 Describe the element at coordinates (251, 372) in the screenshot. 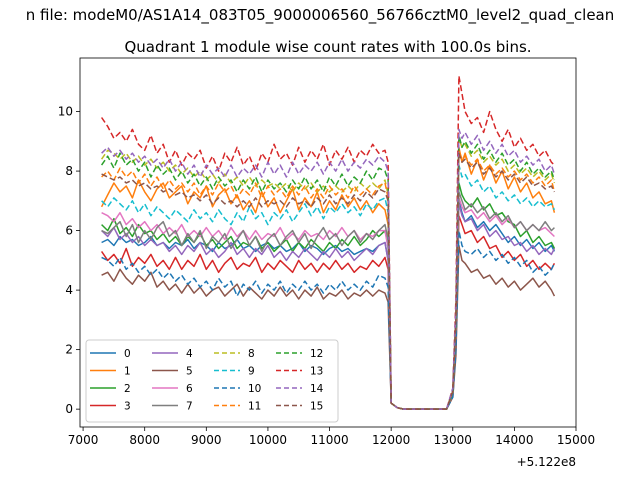

I see `legend-label-9: 9` at that location.